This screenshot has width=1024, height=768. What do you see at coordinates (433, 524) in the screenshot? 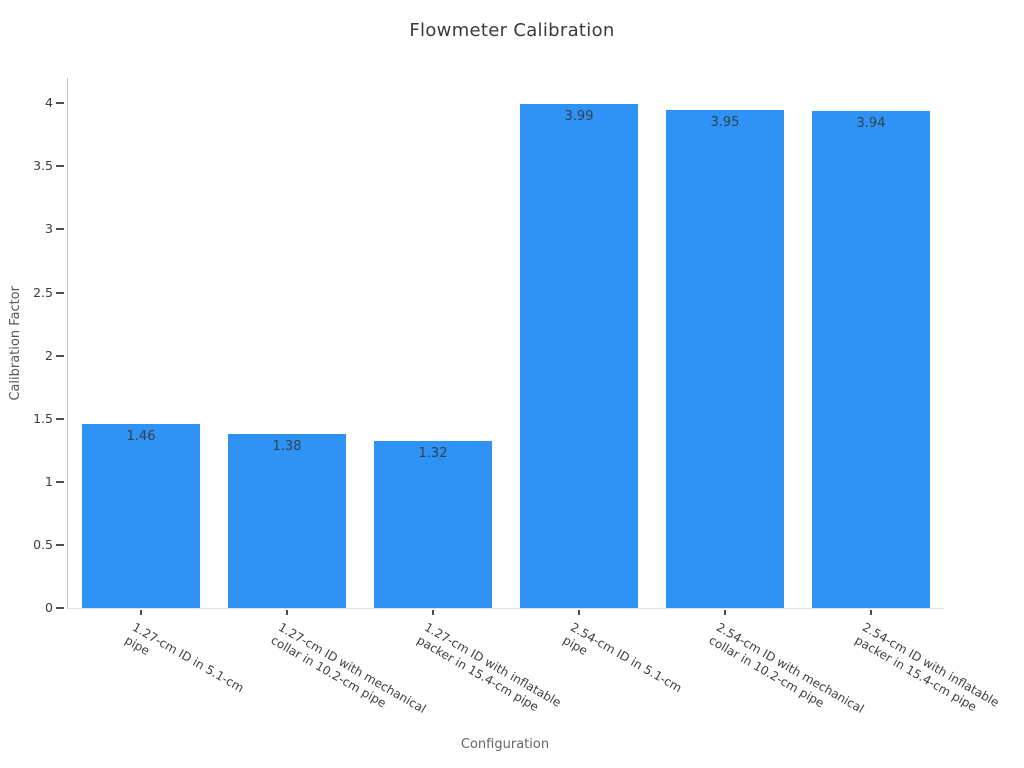
I see `bar: 1.32` at bounding box center [433, 524].